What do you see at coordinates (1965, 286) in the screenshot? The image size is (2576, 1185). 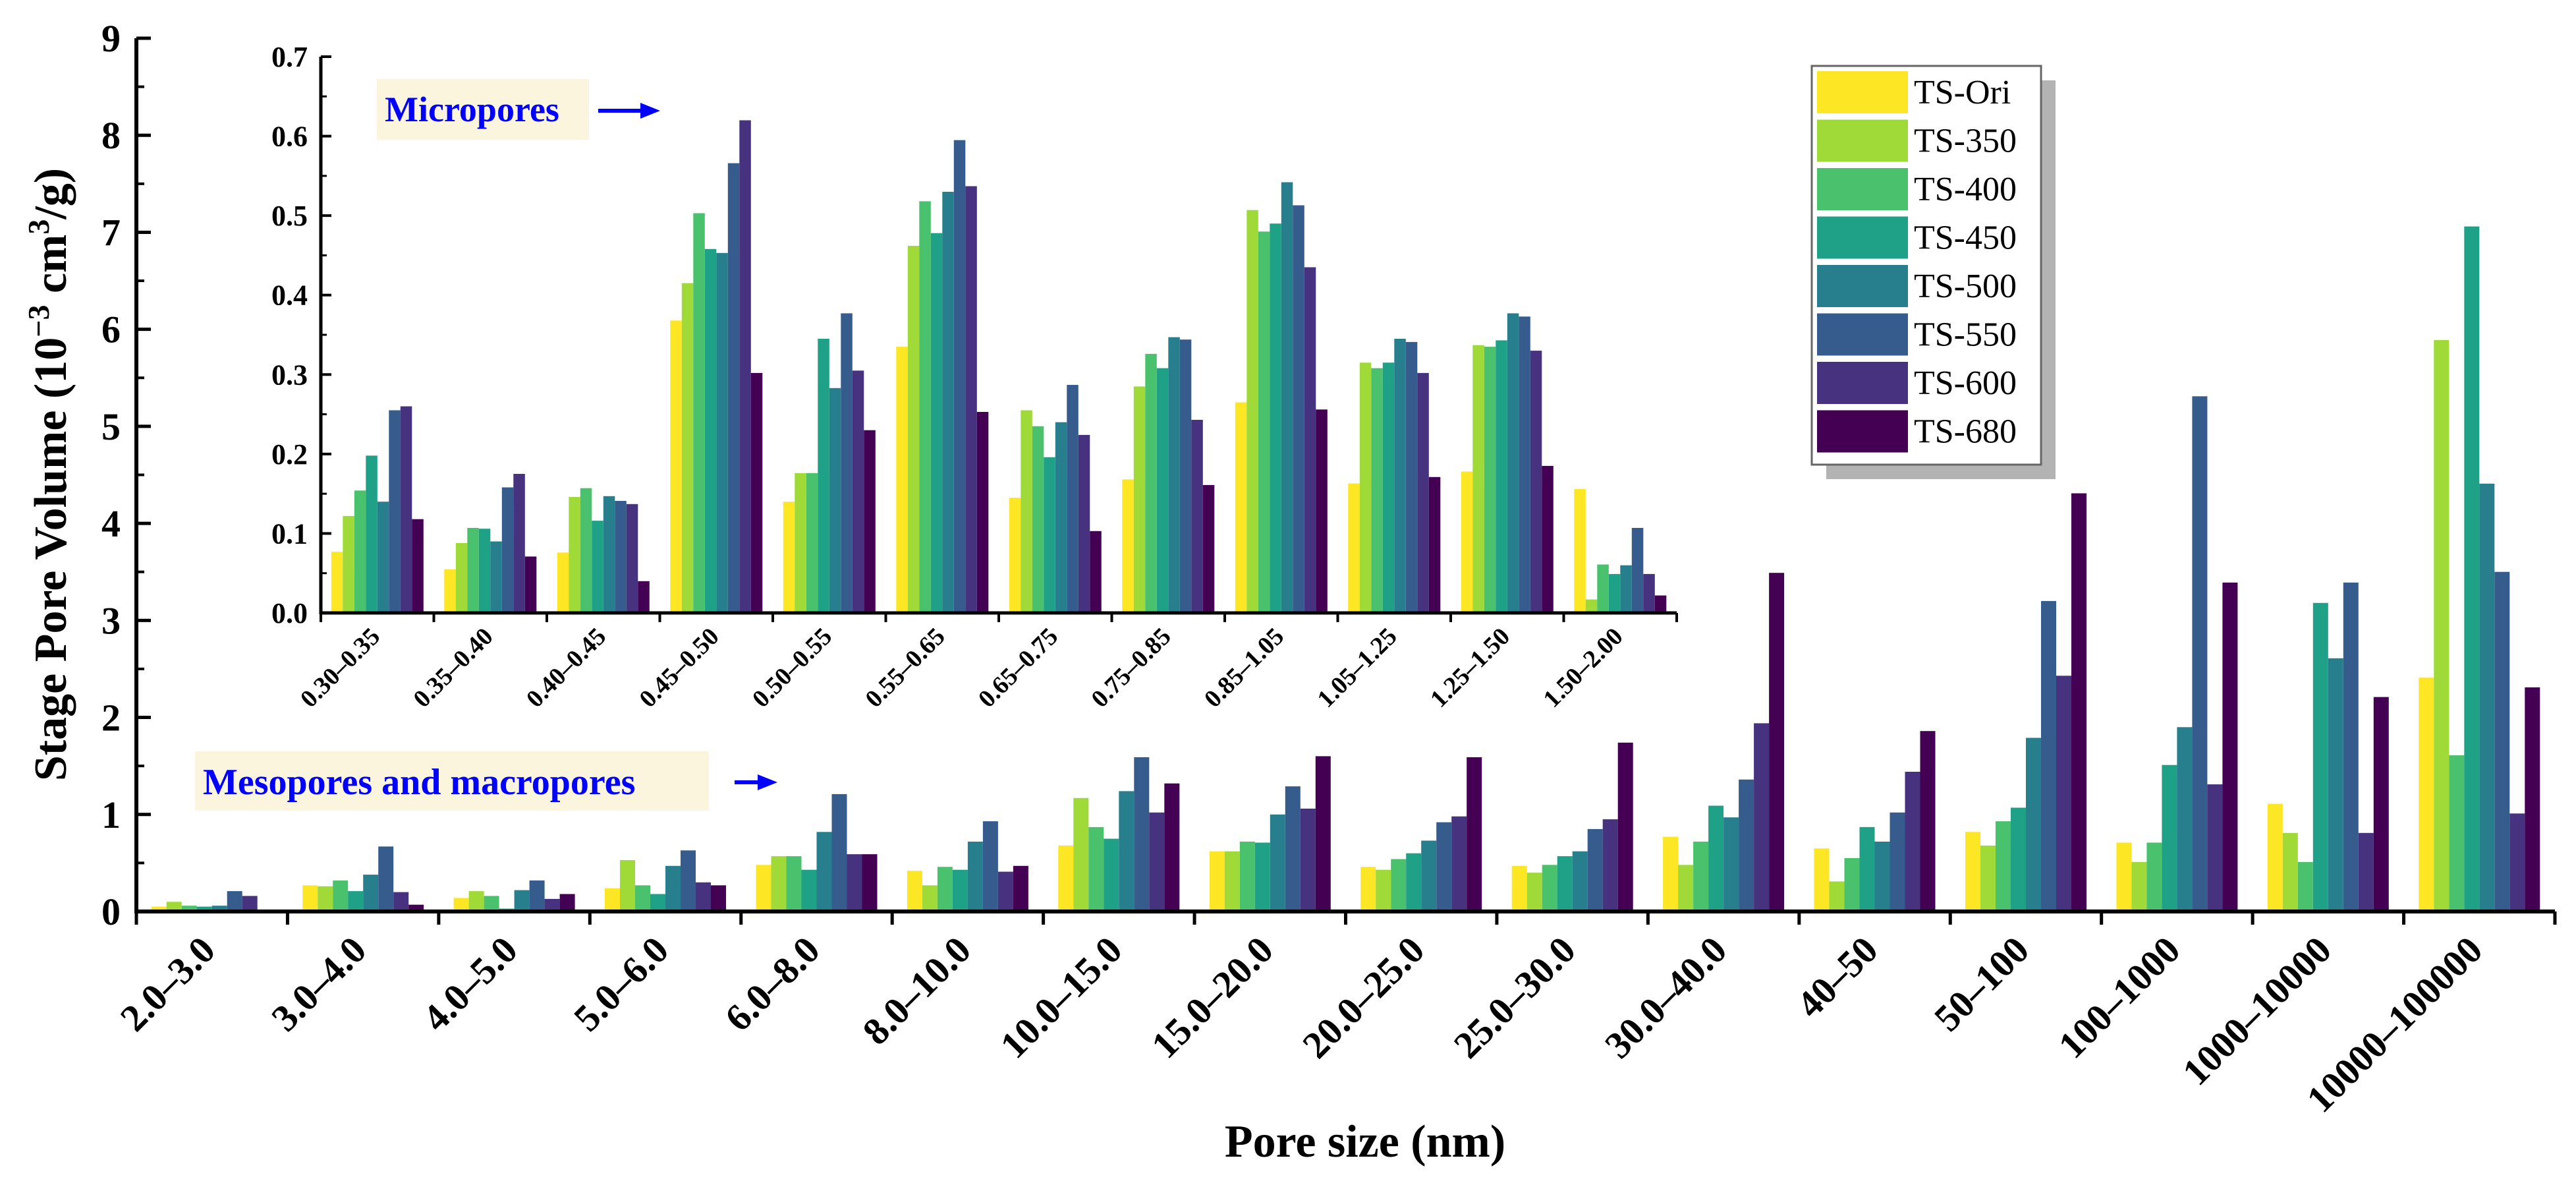 I see `legend-label-ts-500: TS-500` at bounding box center [1965, 286].